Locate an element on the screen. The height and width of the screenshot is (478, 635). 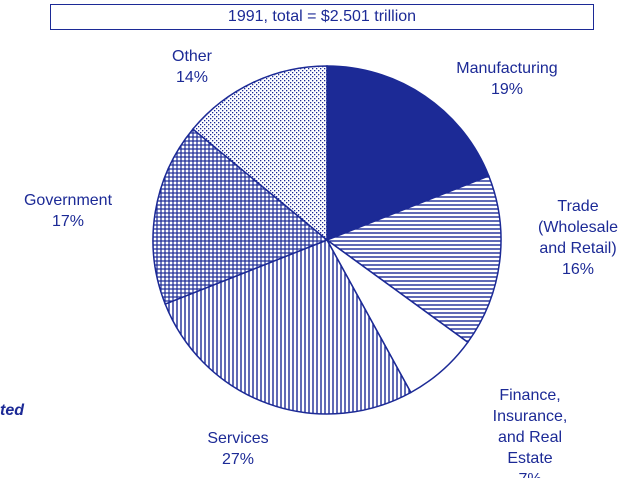
value-label: 16% is located at coordinates (578, 269).